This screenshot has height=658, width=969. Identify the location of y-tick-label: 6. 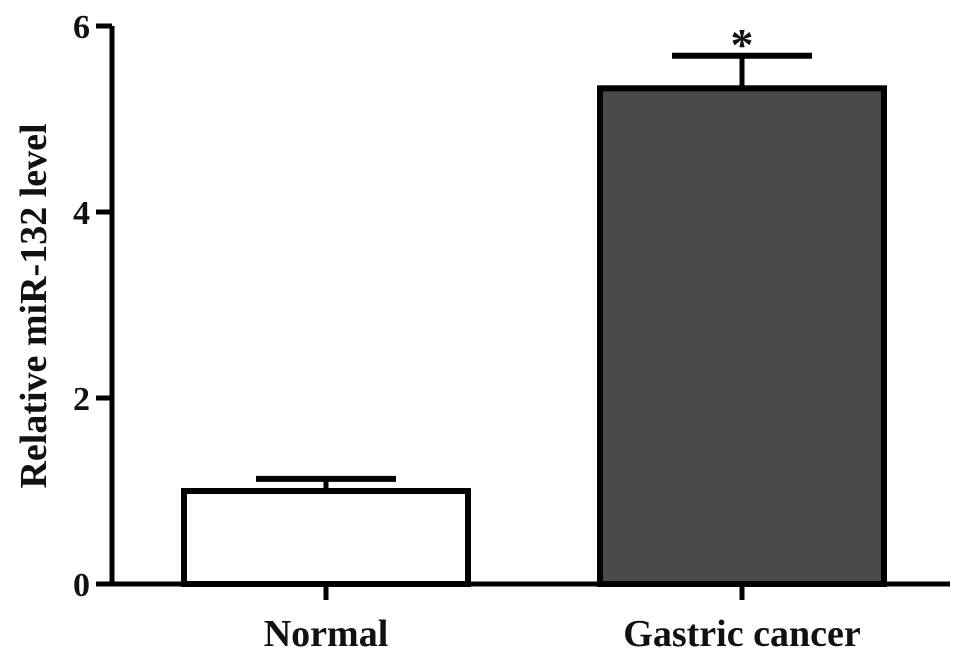
(81, 27).